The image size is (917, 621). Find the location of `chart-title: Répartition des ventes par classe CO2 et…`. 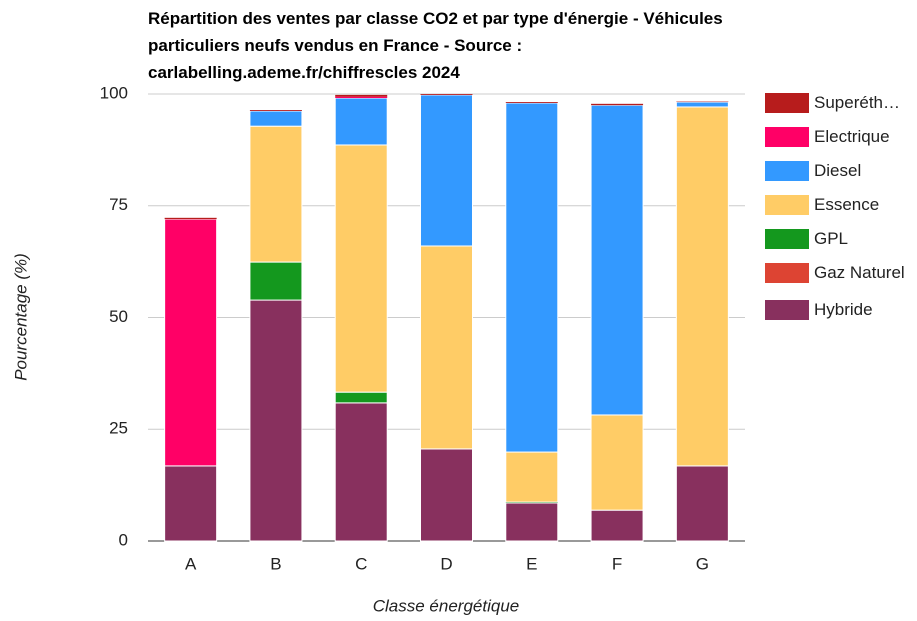

chart-title: Répartition des ventes par classe CO2 et… is located at coordinates (435, 45).